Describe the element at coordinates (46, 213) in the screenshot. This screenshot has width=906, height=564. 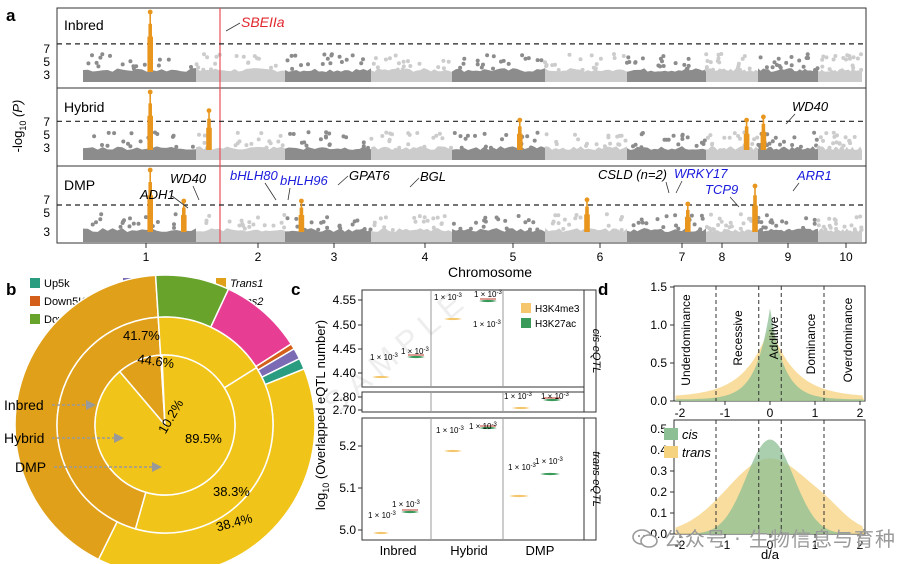
I see `ytick-dmp-5: 5` at that location.